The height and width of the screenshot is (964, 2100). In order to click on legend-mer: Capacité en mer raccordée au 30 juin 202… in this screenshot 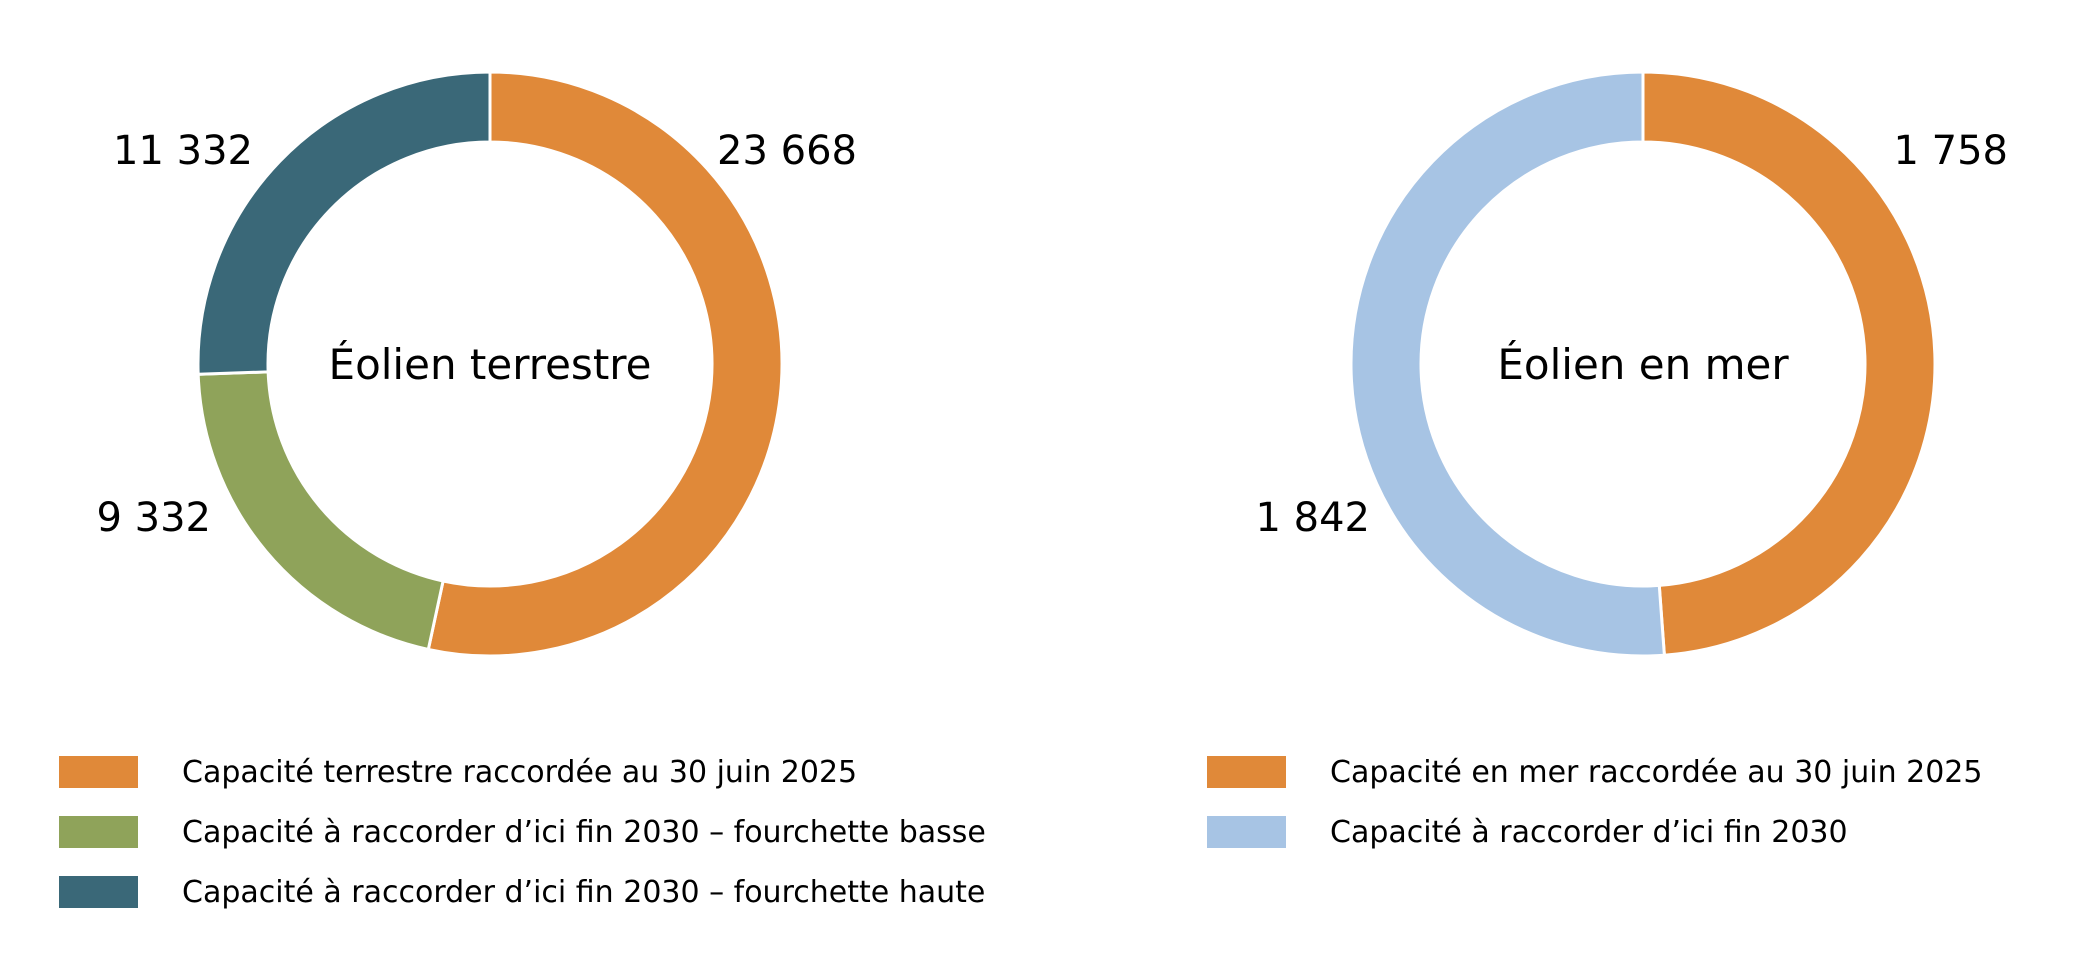, I will do `click(1595, 802)`.